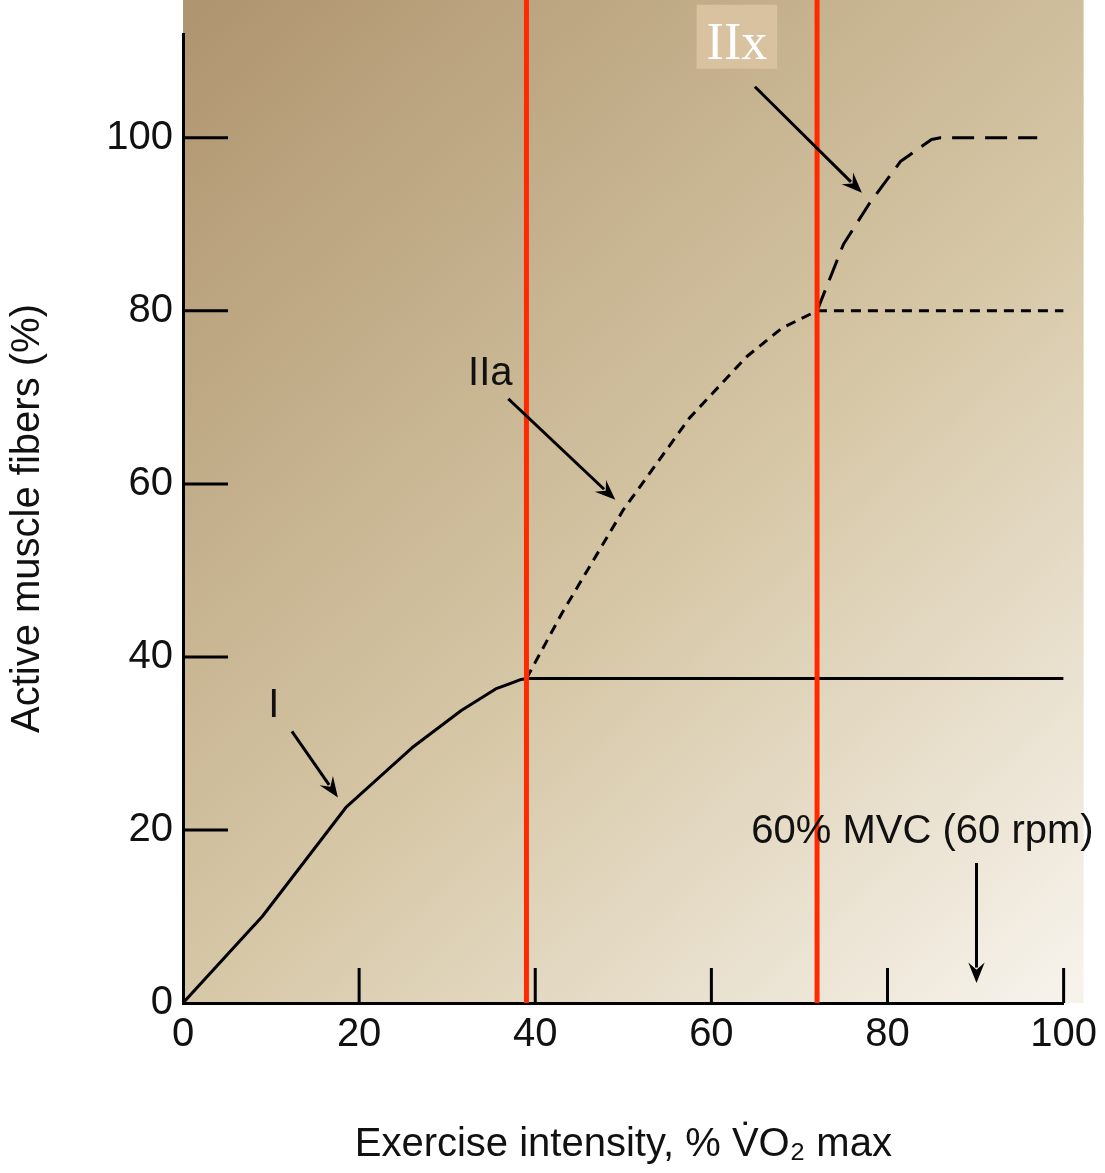  I want to click on y-axis-title: Active muscle fibers (%), so click(25, 518).